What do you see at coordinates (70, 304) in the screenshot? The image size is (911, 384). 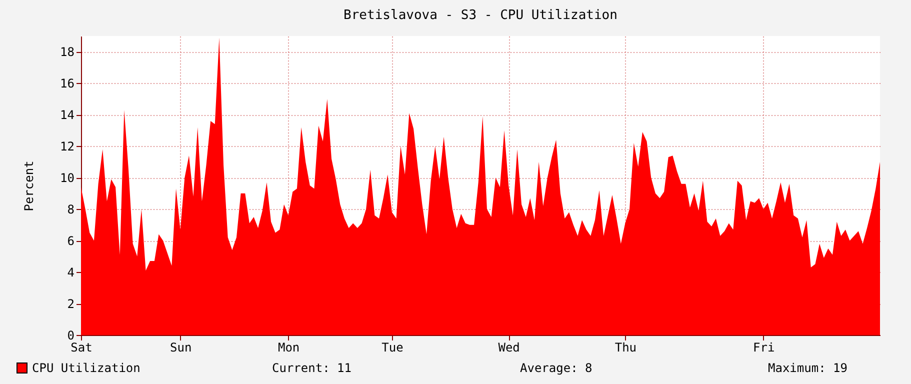 I see `y-tick-label: 2` at bounding box center [70, 304].